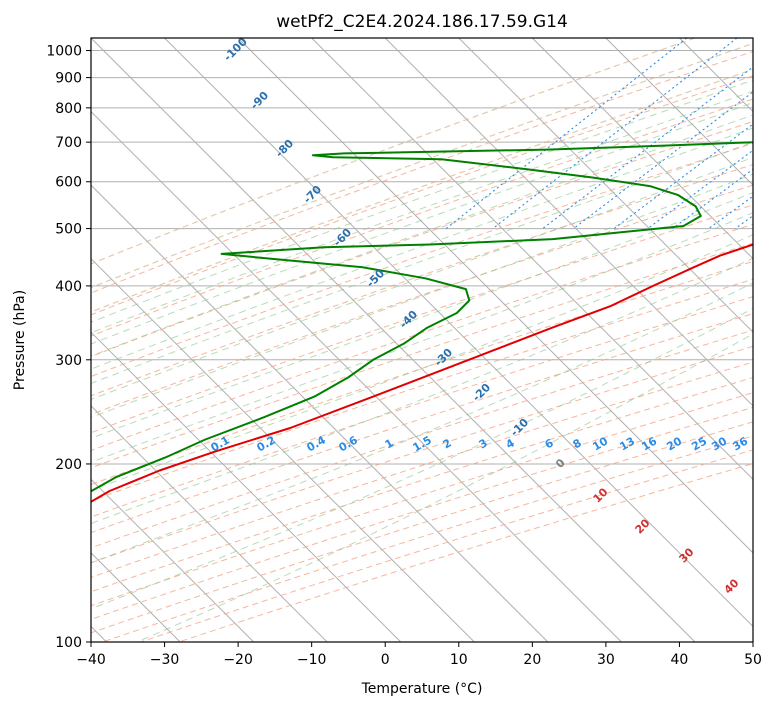 Image resolution: width=775 pixels, height=708 pixels. Describe the element at coordinates (68, 183) in the screenshot. I see `y-tick-label: 600` at that location.